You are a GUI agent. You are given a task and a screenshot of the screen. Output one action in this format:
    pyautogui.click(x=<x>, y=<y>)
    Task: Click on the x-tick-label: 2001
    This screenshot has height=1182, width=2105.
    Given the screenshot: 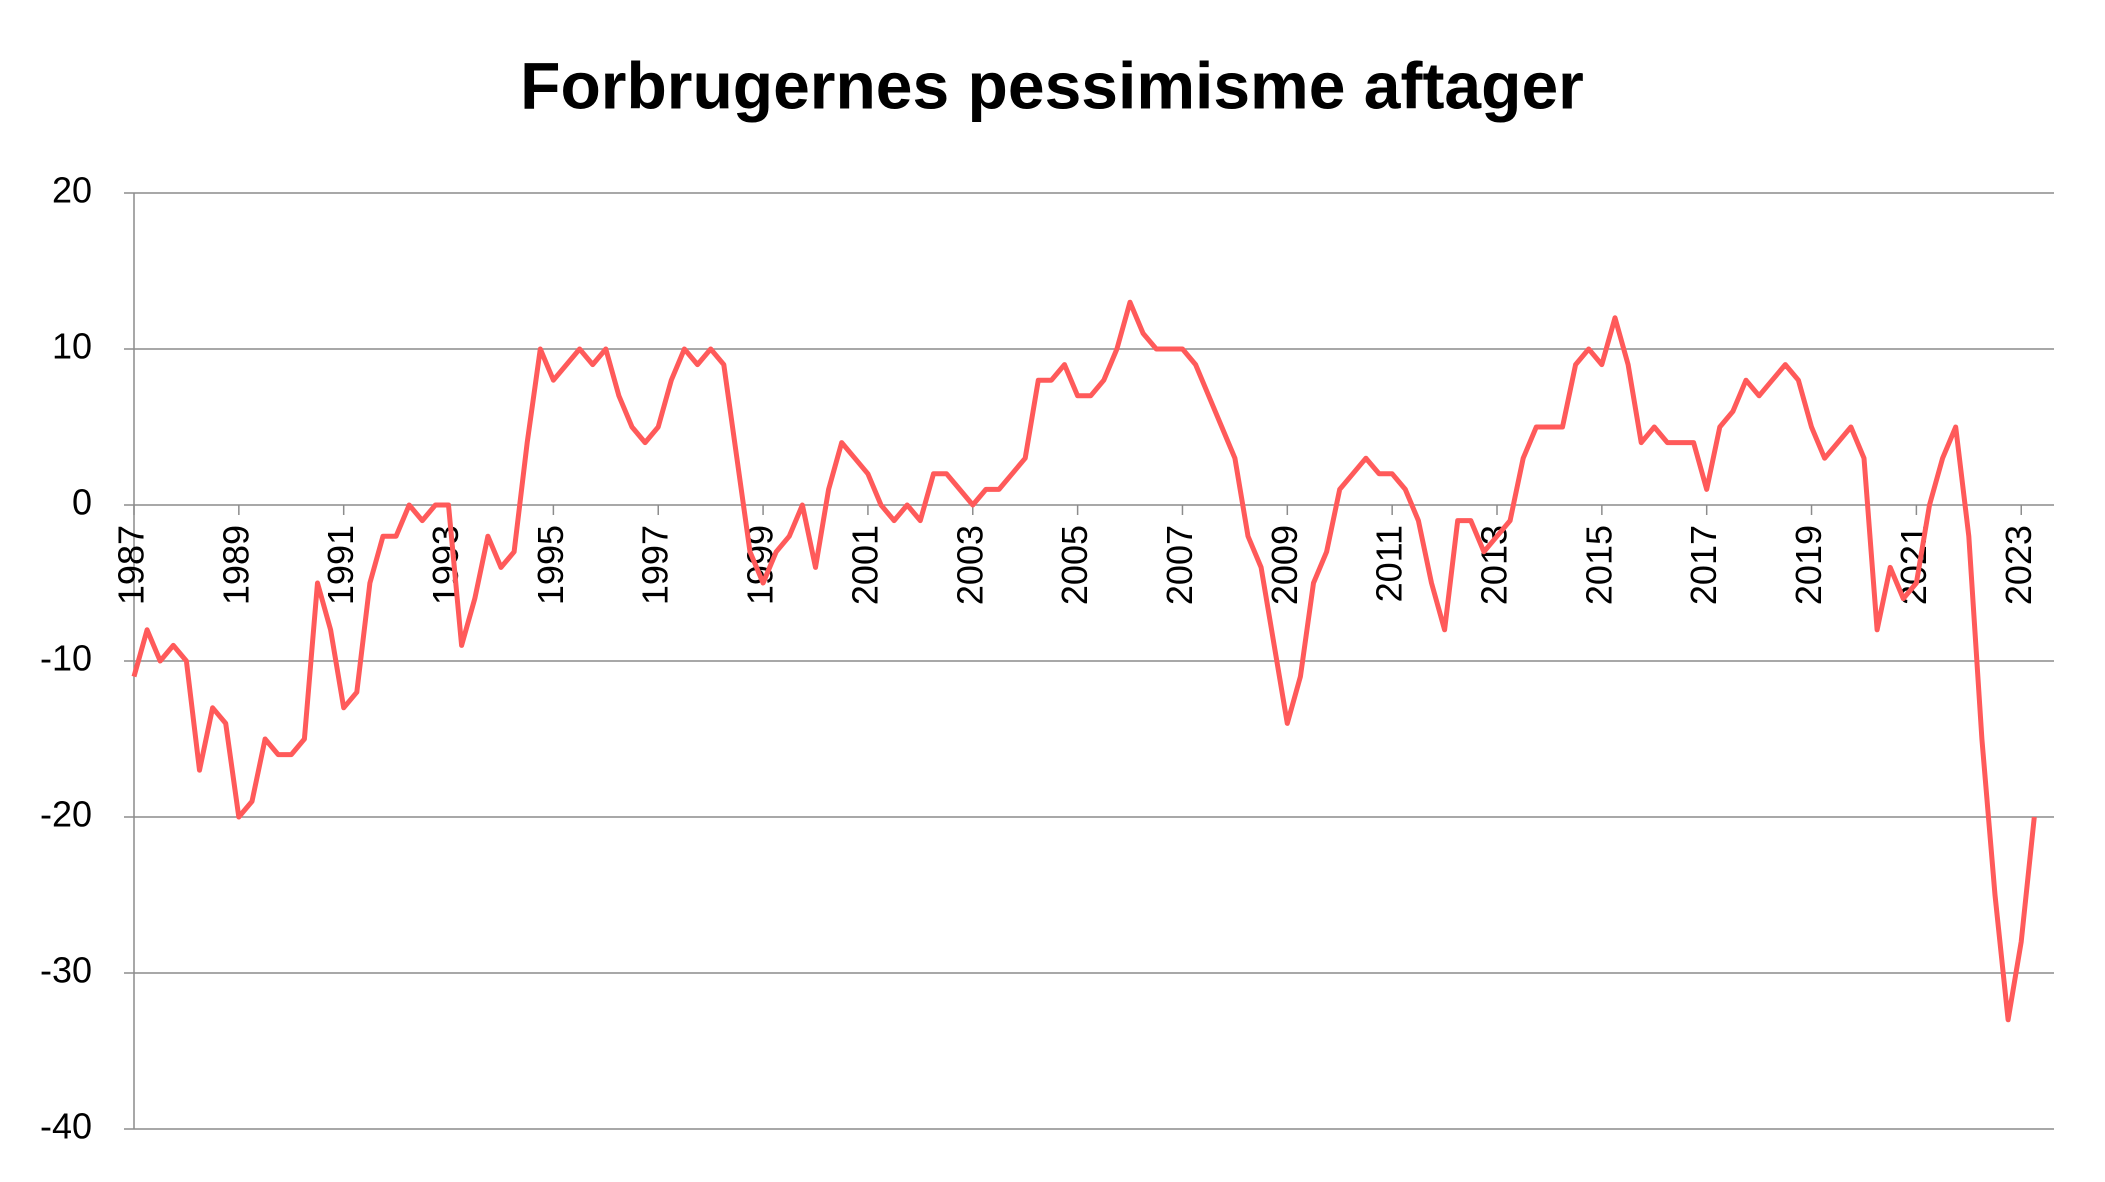 What is the action you would take?
    pyautogui.click(x=864, y=565)
    